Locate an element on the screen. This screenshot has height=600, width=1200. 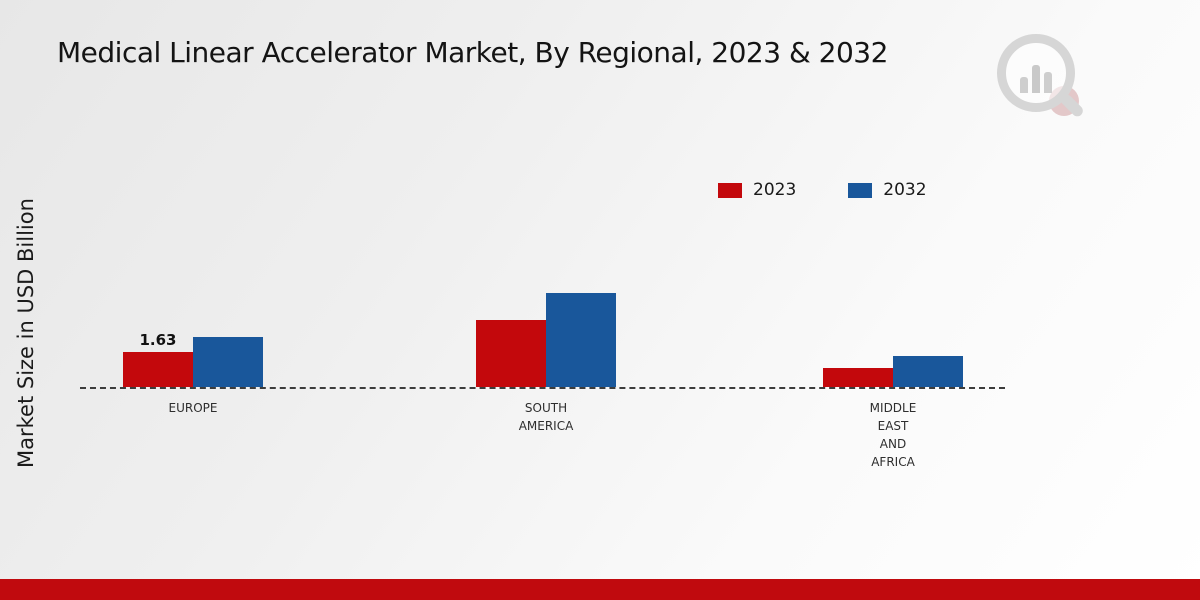
bar-2023-middle-east-and-africa is located at coordinates (858, 377).